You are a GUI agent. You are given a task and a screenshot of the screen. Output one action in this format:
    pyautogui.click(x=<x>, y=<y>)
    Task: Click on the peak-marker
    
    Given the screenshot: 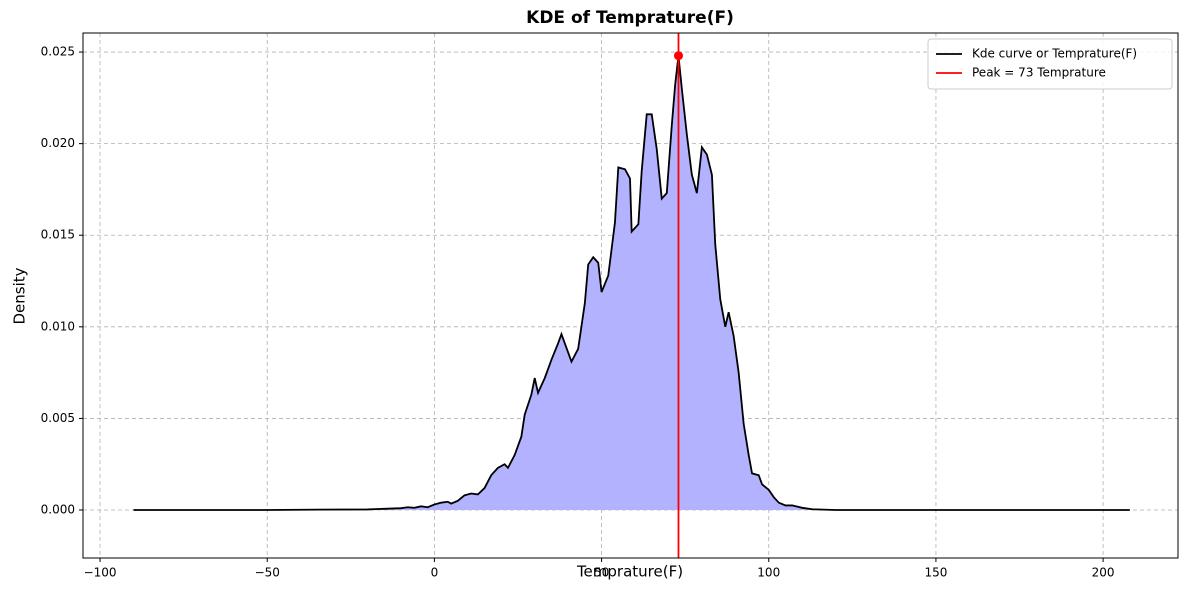 What is the action you would take?
    pyautogui.click(x=678, y=56)
    